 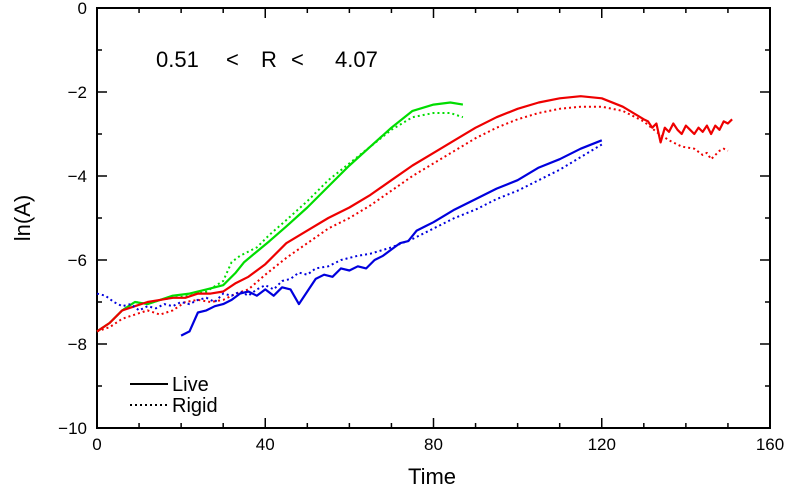 What do you see at coordinates (232, 59) in the screenshot?
I see `annotation-lt-1: <` at bounding box center [232, 59].